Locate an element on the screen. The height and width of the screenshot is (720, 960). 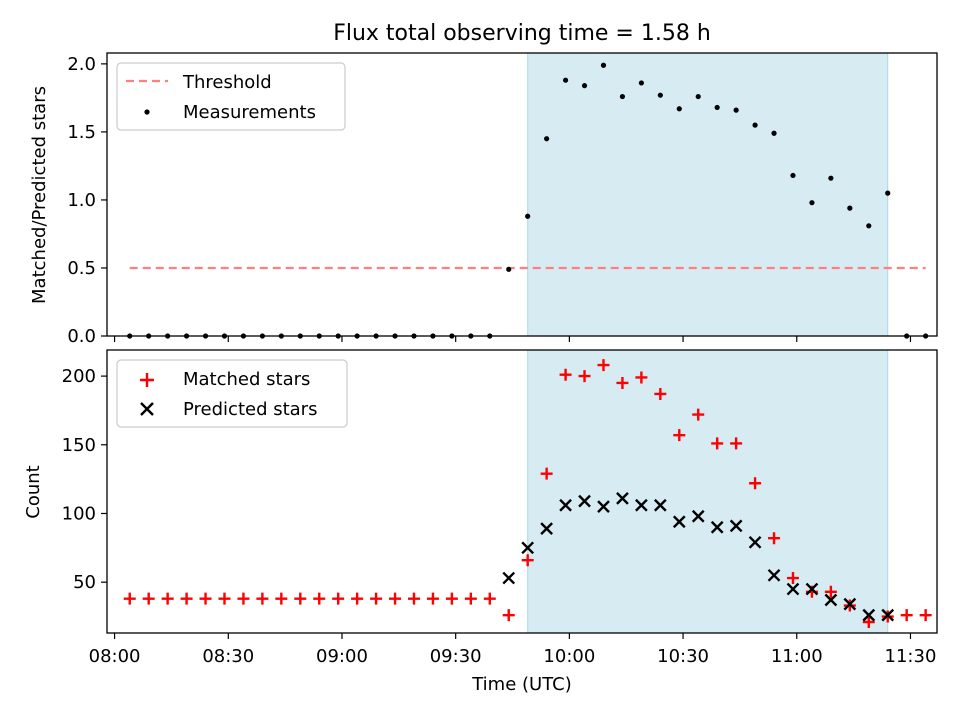
legend-measurements-swatch is located at coordinates (147, 112).